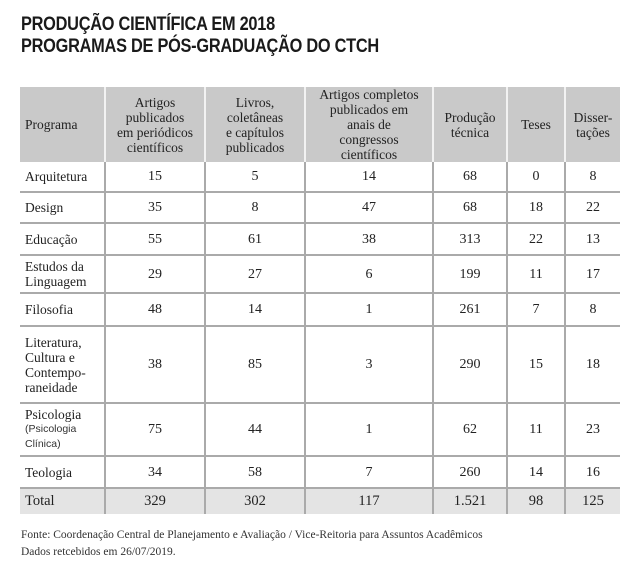 This screenshot has width=640, height=581. What do you see at coordinates (62, 208) in the screenshot?
I see `program-cell: Design` at bounding box center [62, 208].